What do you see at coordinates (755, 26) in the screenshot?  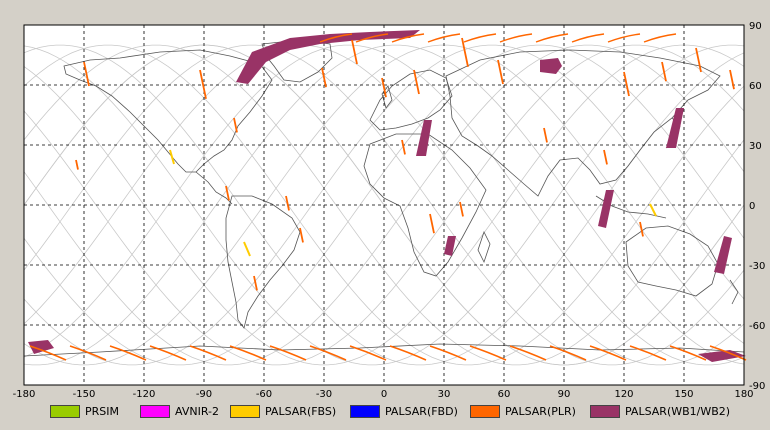 I see `y-tick-label: 90` at bounding box center [755, 26].